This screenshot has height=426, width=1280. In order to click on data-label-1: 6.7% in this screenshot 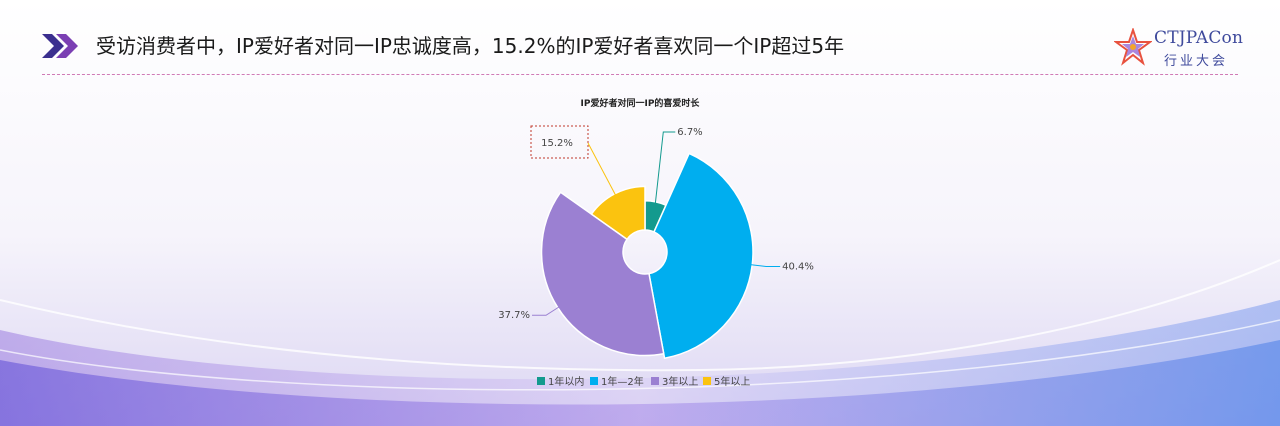, I will do `click(689, 132)`.